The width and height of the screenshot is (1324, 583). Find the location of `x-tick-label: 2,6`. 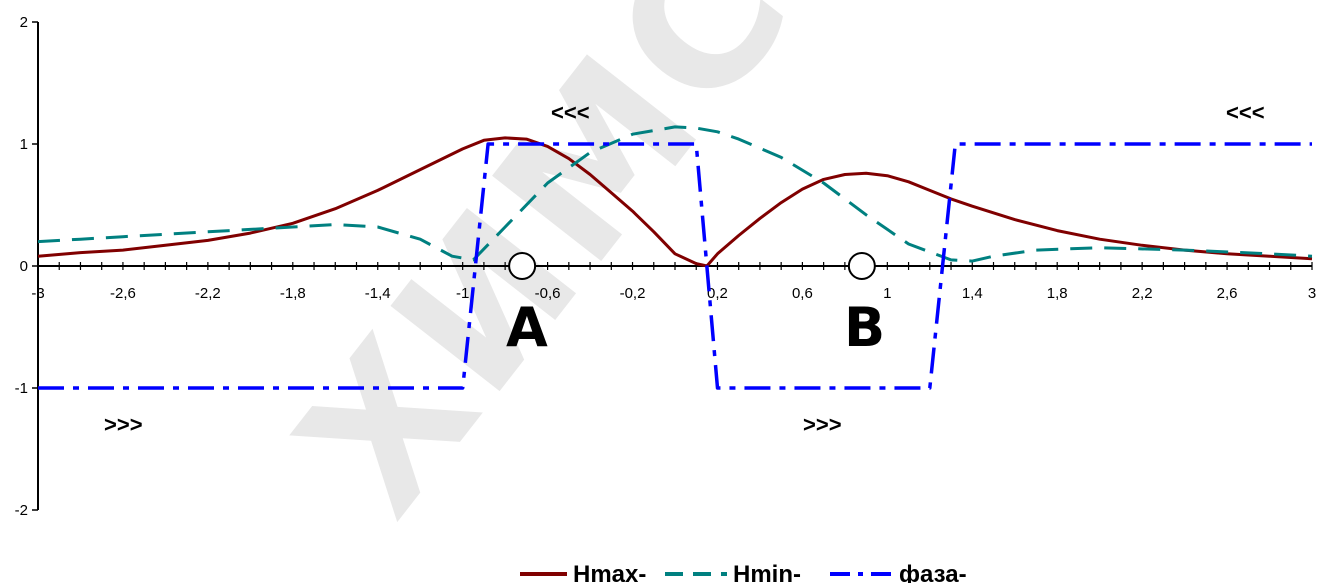

x-tick-label: 2,6 is located at coordinates (1227, 293).